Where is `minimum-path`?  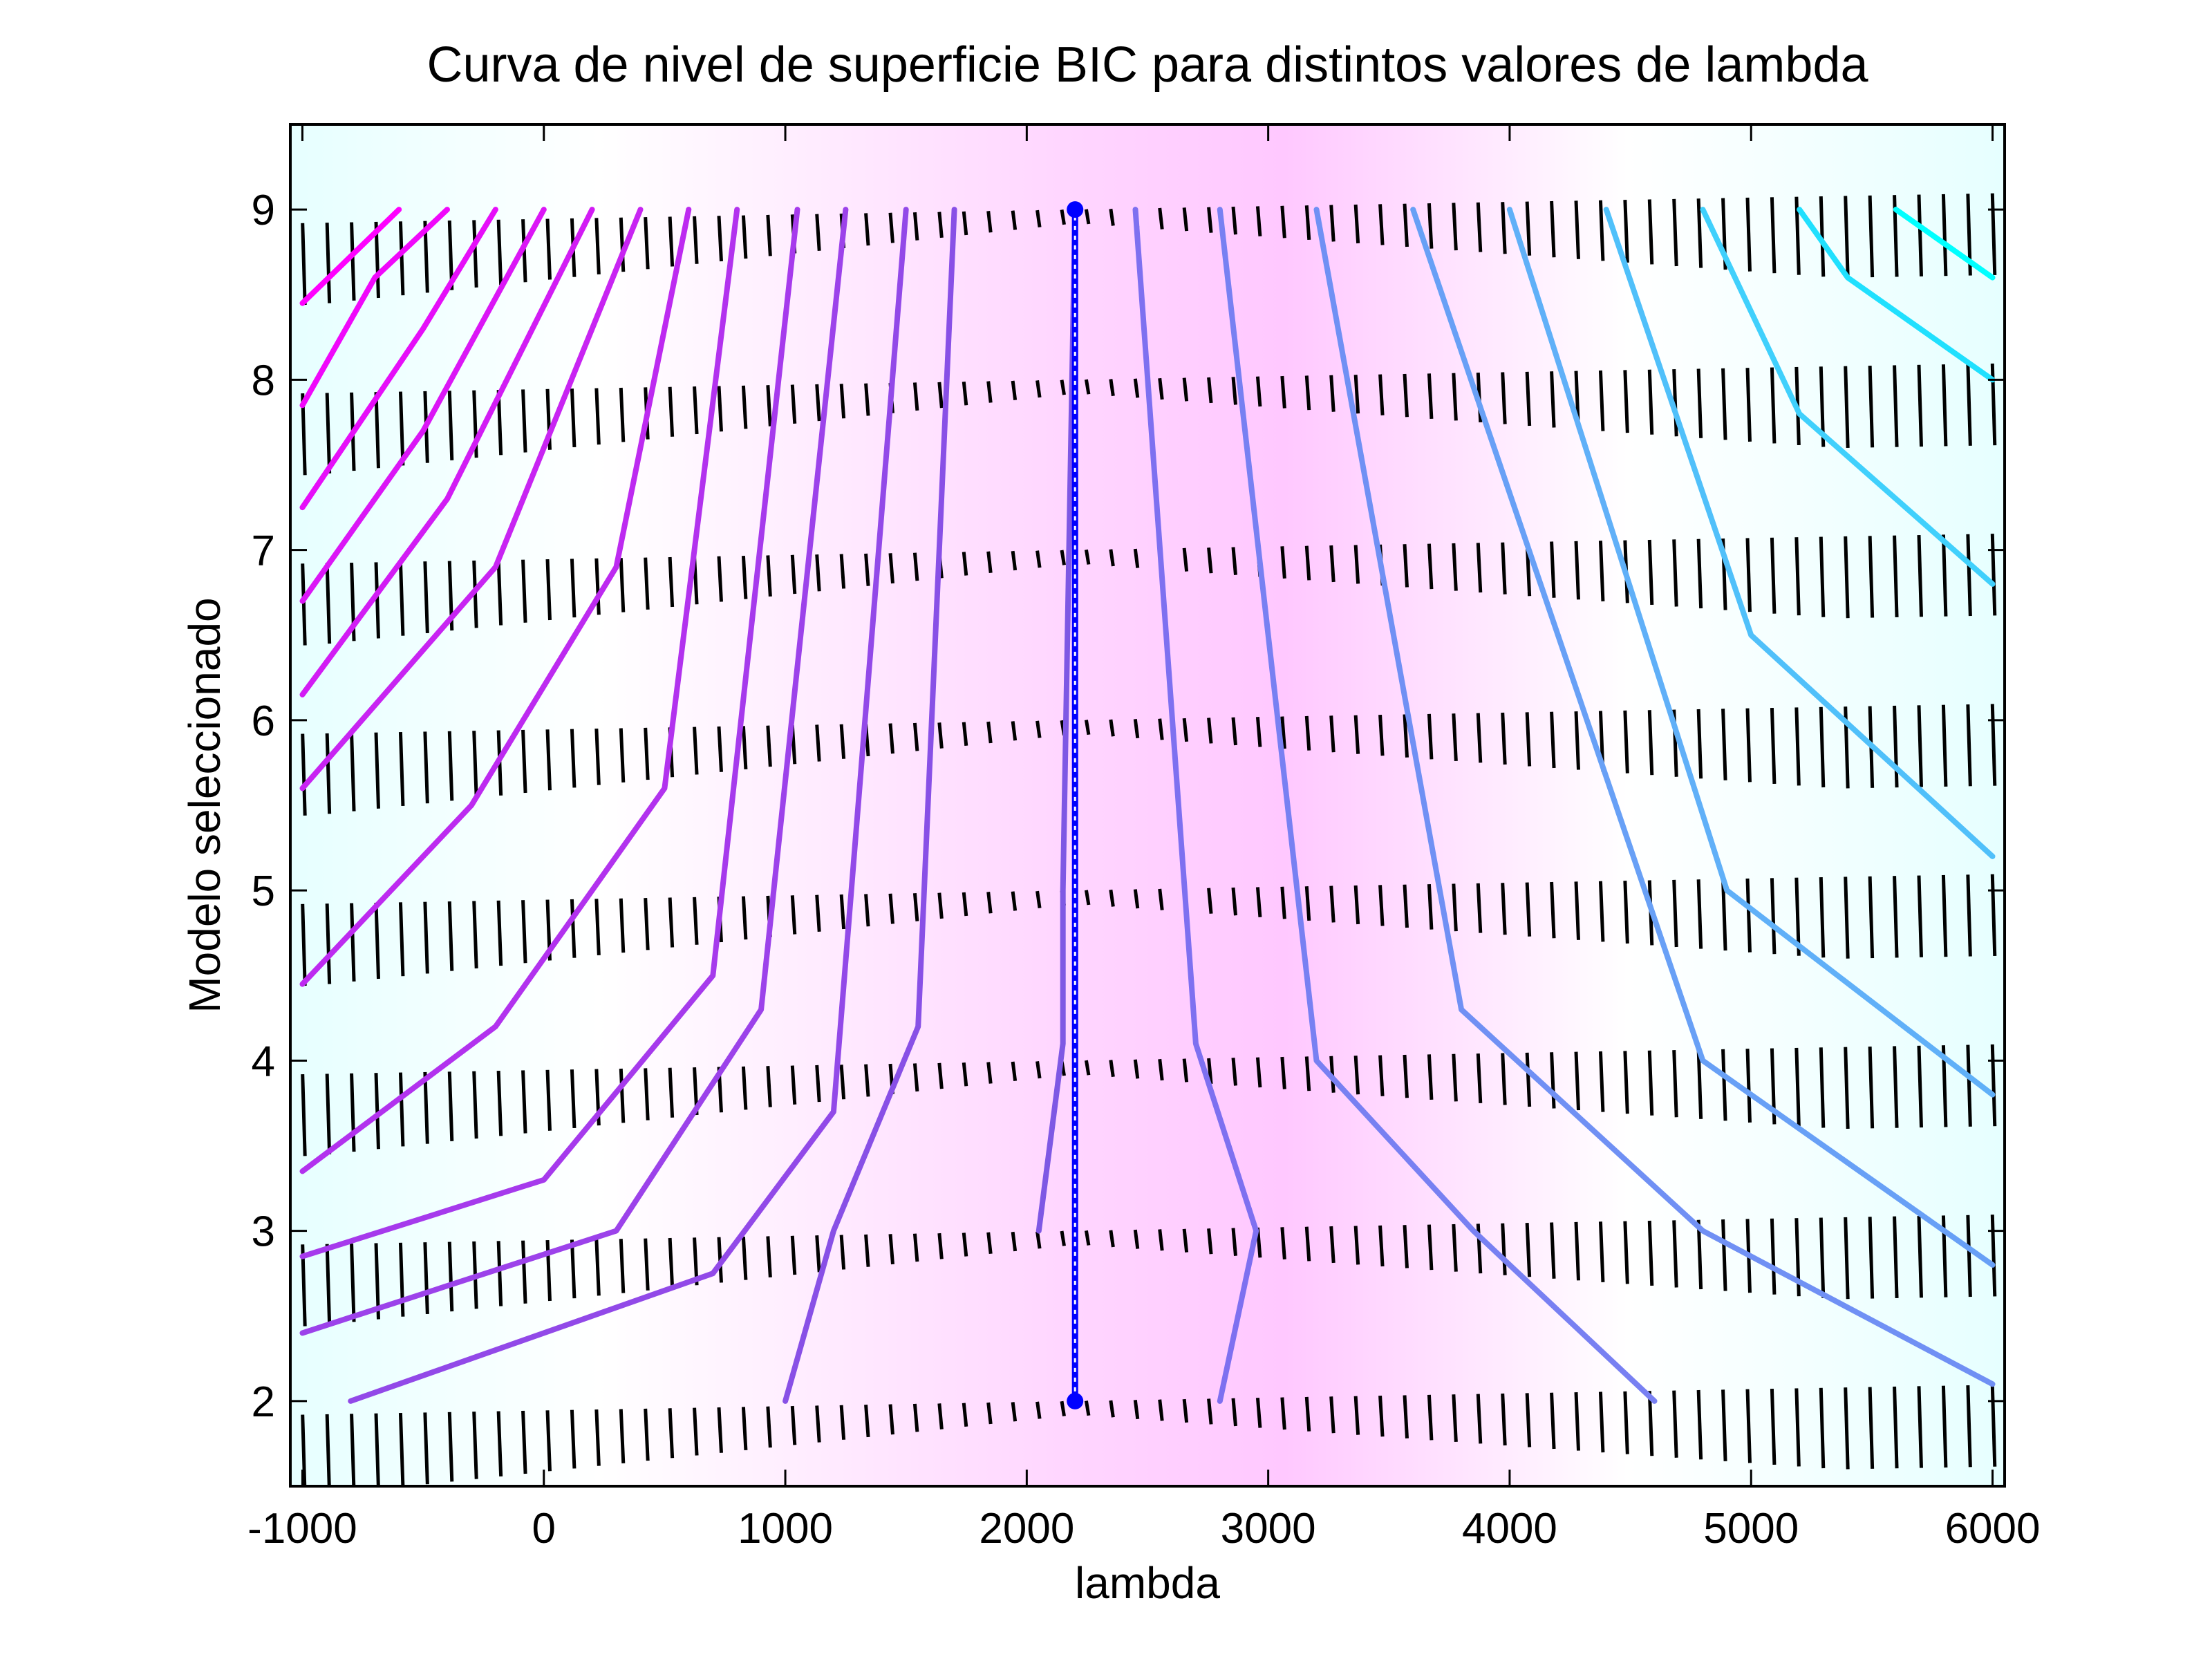 minimum-path is located at coordinates (1075, 805).